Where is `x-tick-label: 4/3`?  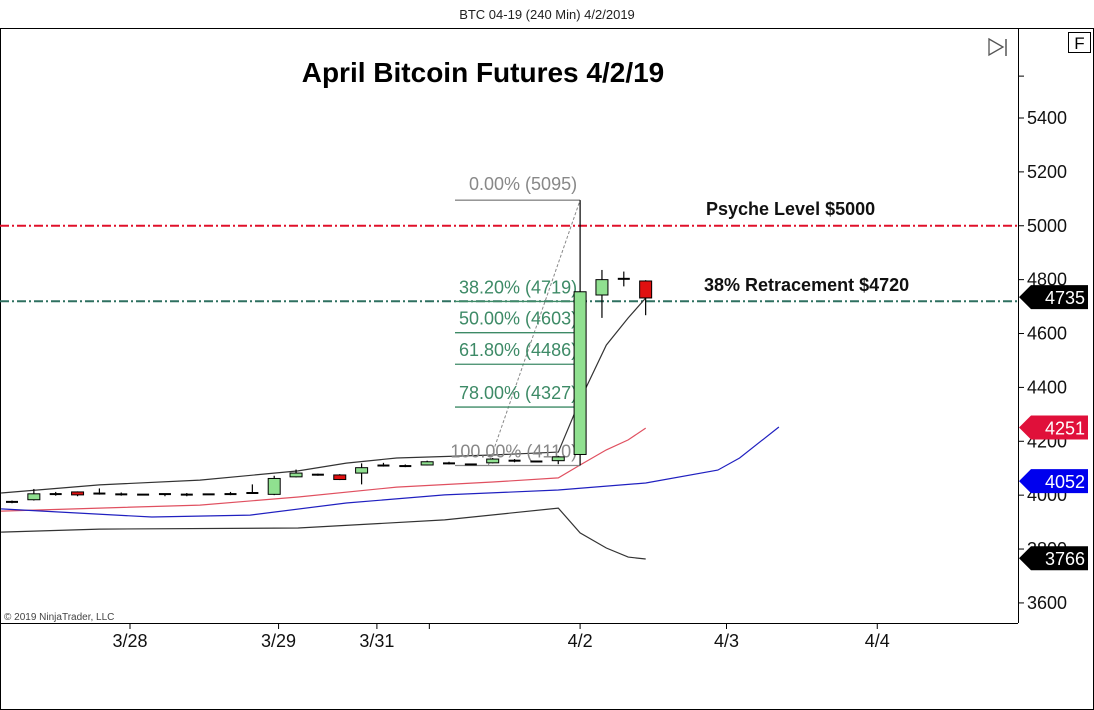
x-tick-label: 4/3 is located at coordinates (726, 641).